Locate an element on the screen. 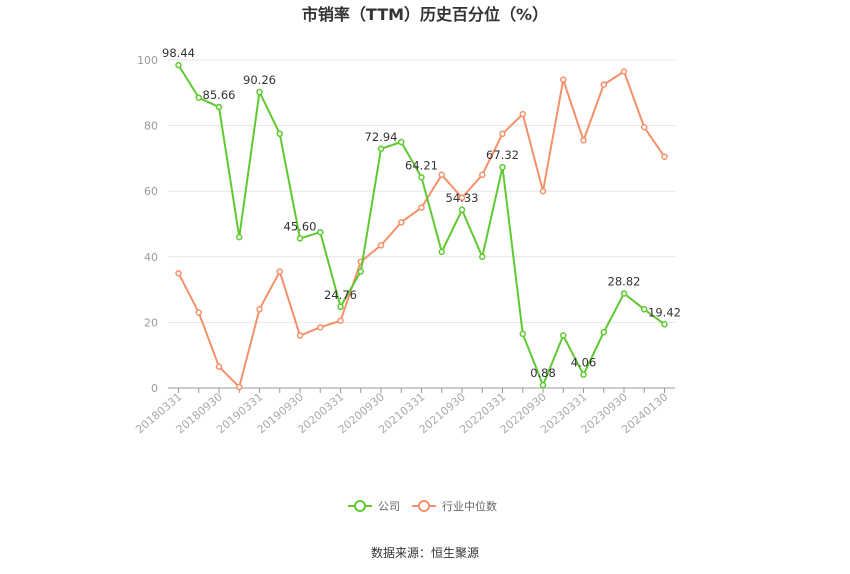 The image size is (850, 574). y-tick-label: 80 is located at coordinates (151, 126).